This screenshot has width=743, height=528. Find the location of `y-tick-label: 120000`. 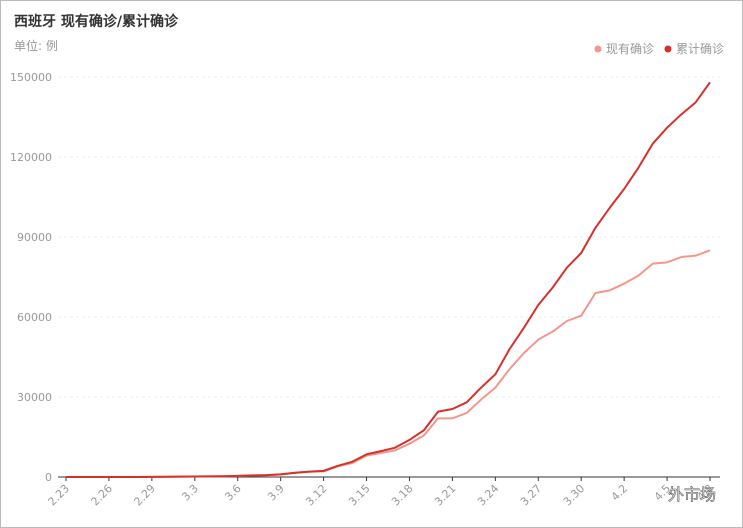

y-tick-label: 120000 is located at coordinates (31, 157).